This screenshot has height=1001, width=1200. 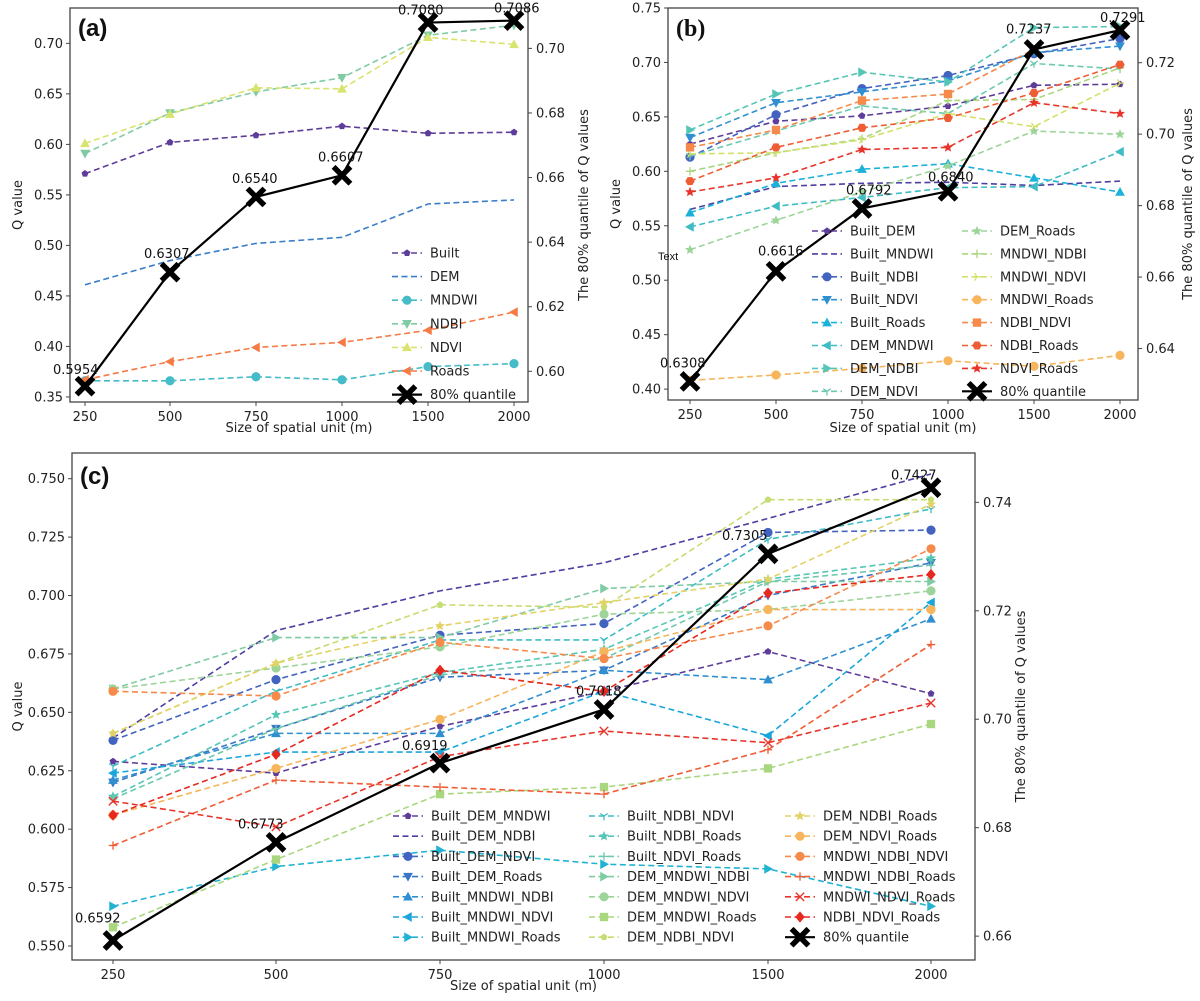 I want to click on y-tick-label: 0.50, so click(x=48, y=246).